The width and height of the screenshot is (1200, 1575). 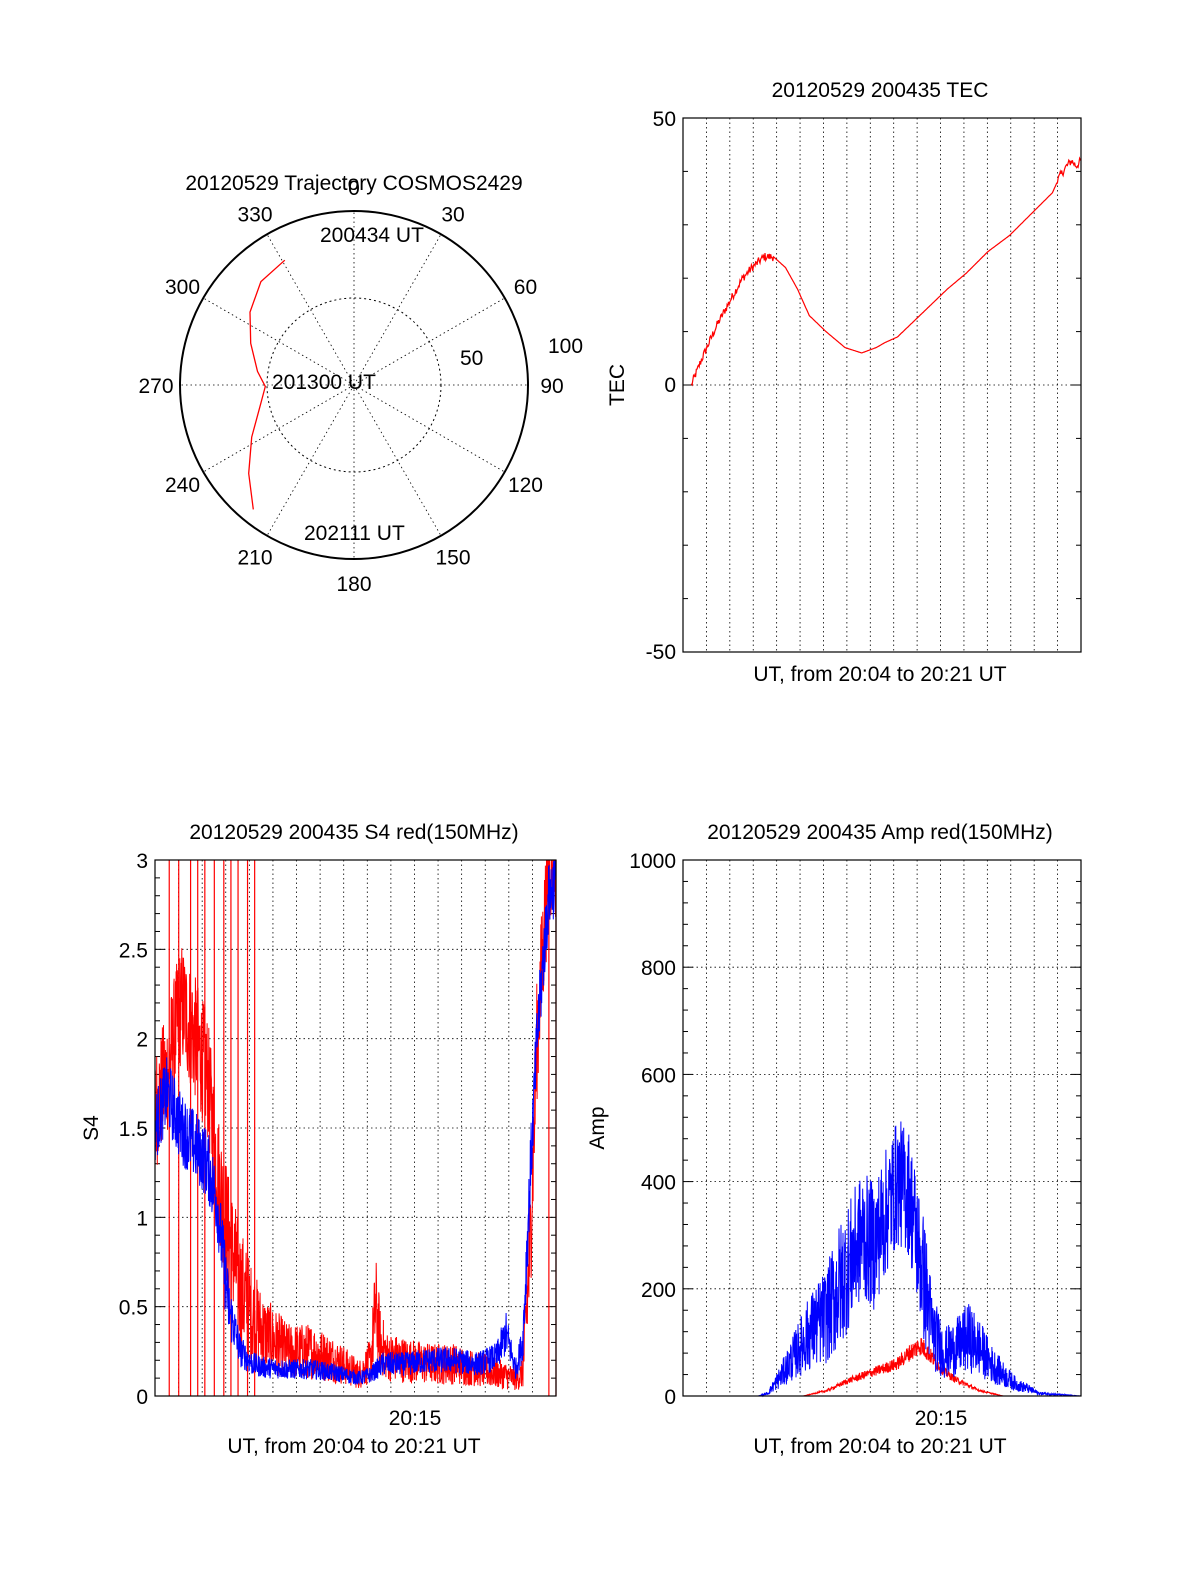 I want to click on s4-grid, so click(x=355, y=1128).